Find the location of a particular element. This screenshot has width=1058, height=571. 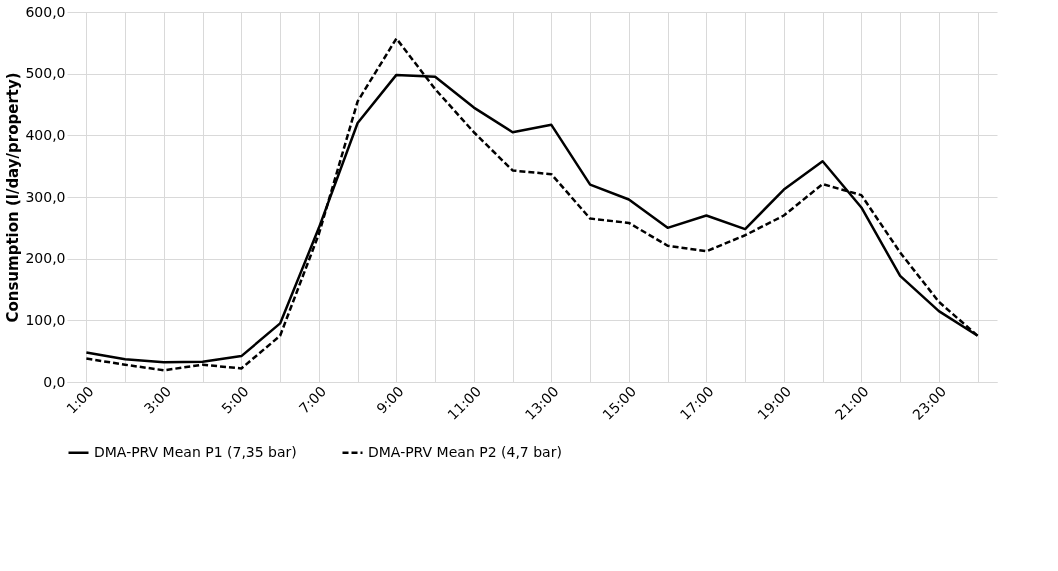

y-tick-label: 0,0 is located at coordinates (54, 381).